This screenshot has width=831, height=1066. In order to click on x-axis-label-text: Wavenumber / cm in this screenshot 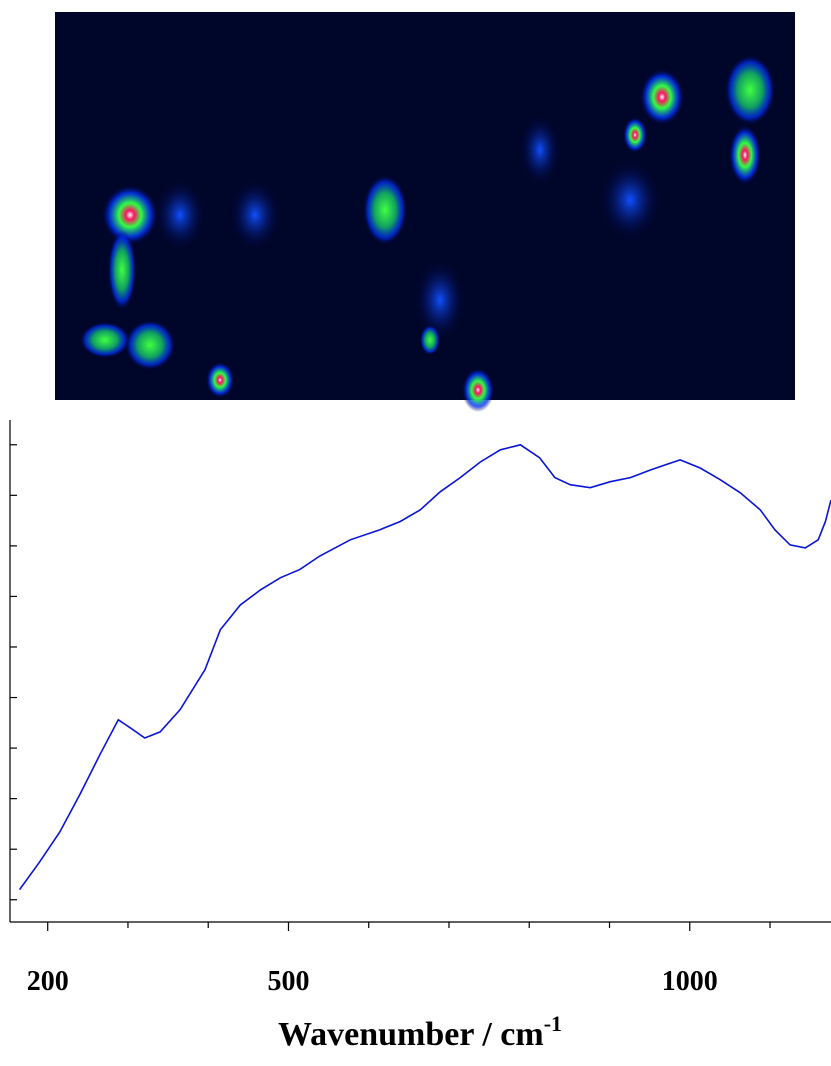, I will do `click(411, 1034)`.